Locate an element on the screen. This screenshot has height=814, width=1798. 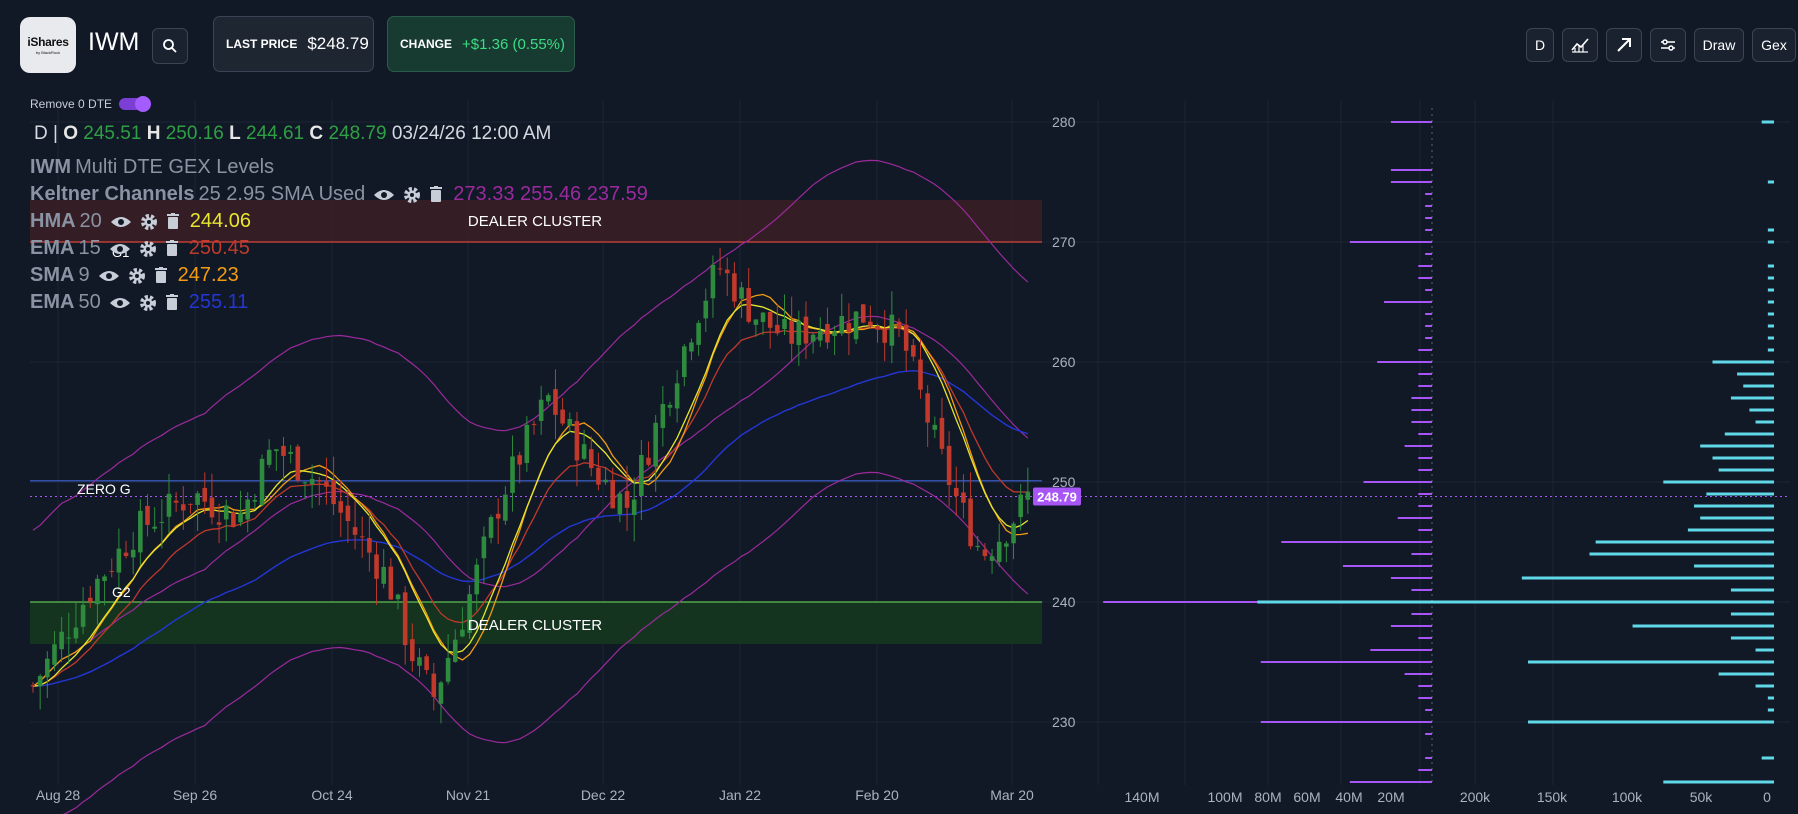
gex-left-tick-label: 140M is located at coordinates (1141, 797).